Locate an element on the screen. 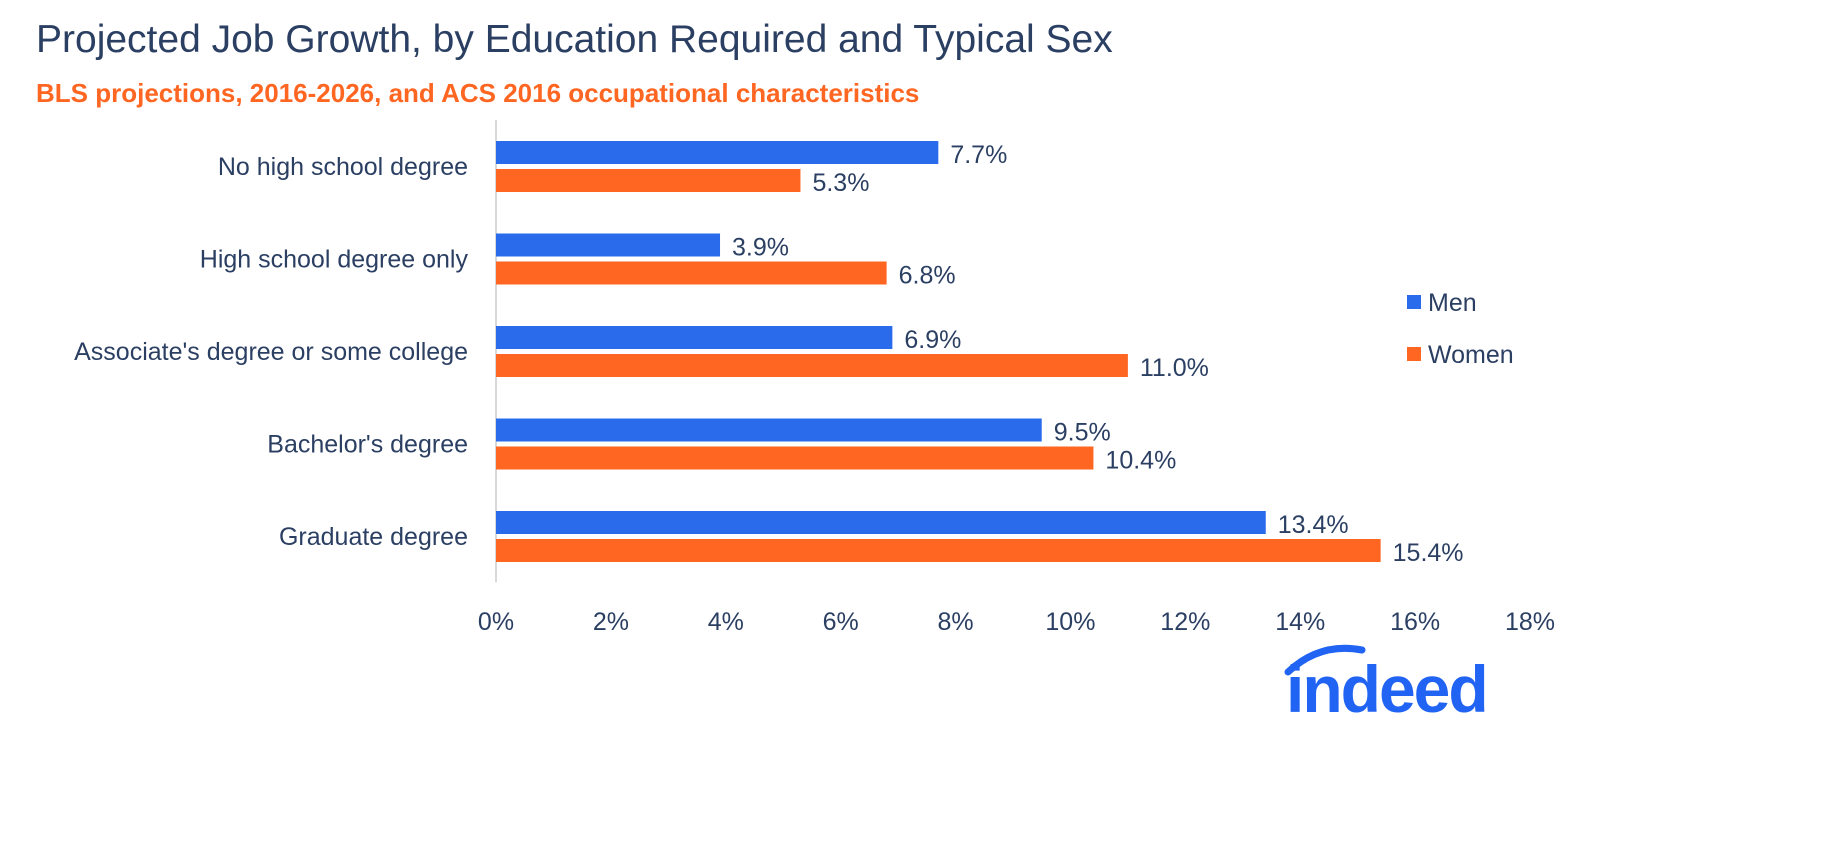 This screenshot has height=856, width=1836. x-tick-label: 4% is located at coordinates (726, 622).